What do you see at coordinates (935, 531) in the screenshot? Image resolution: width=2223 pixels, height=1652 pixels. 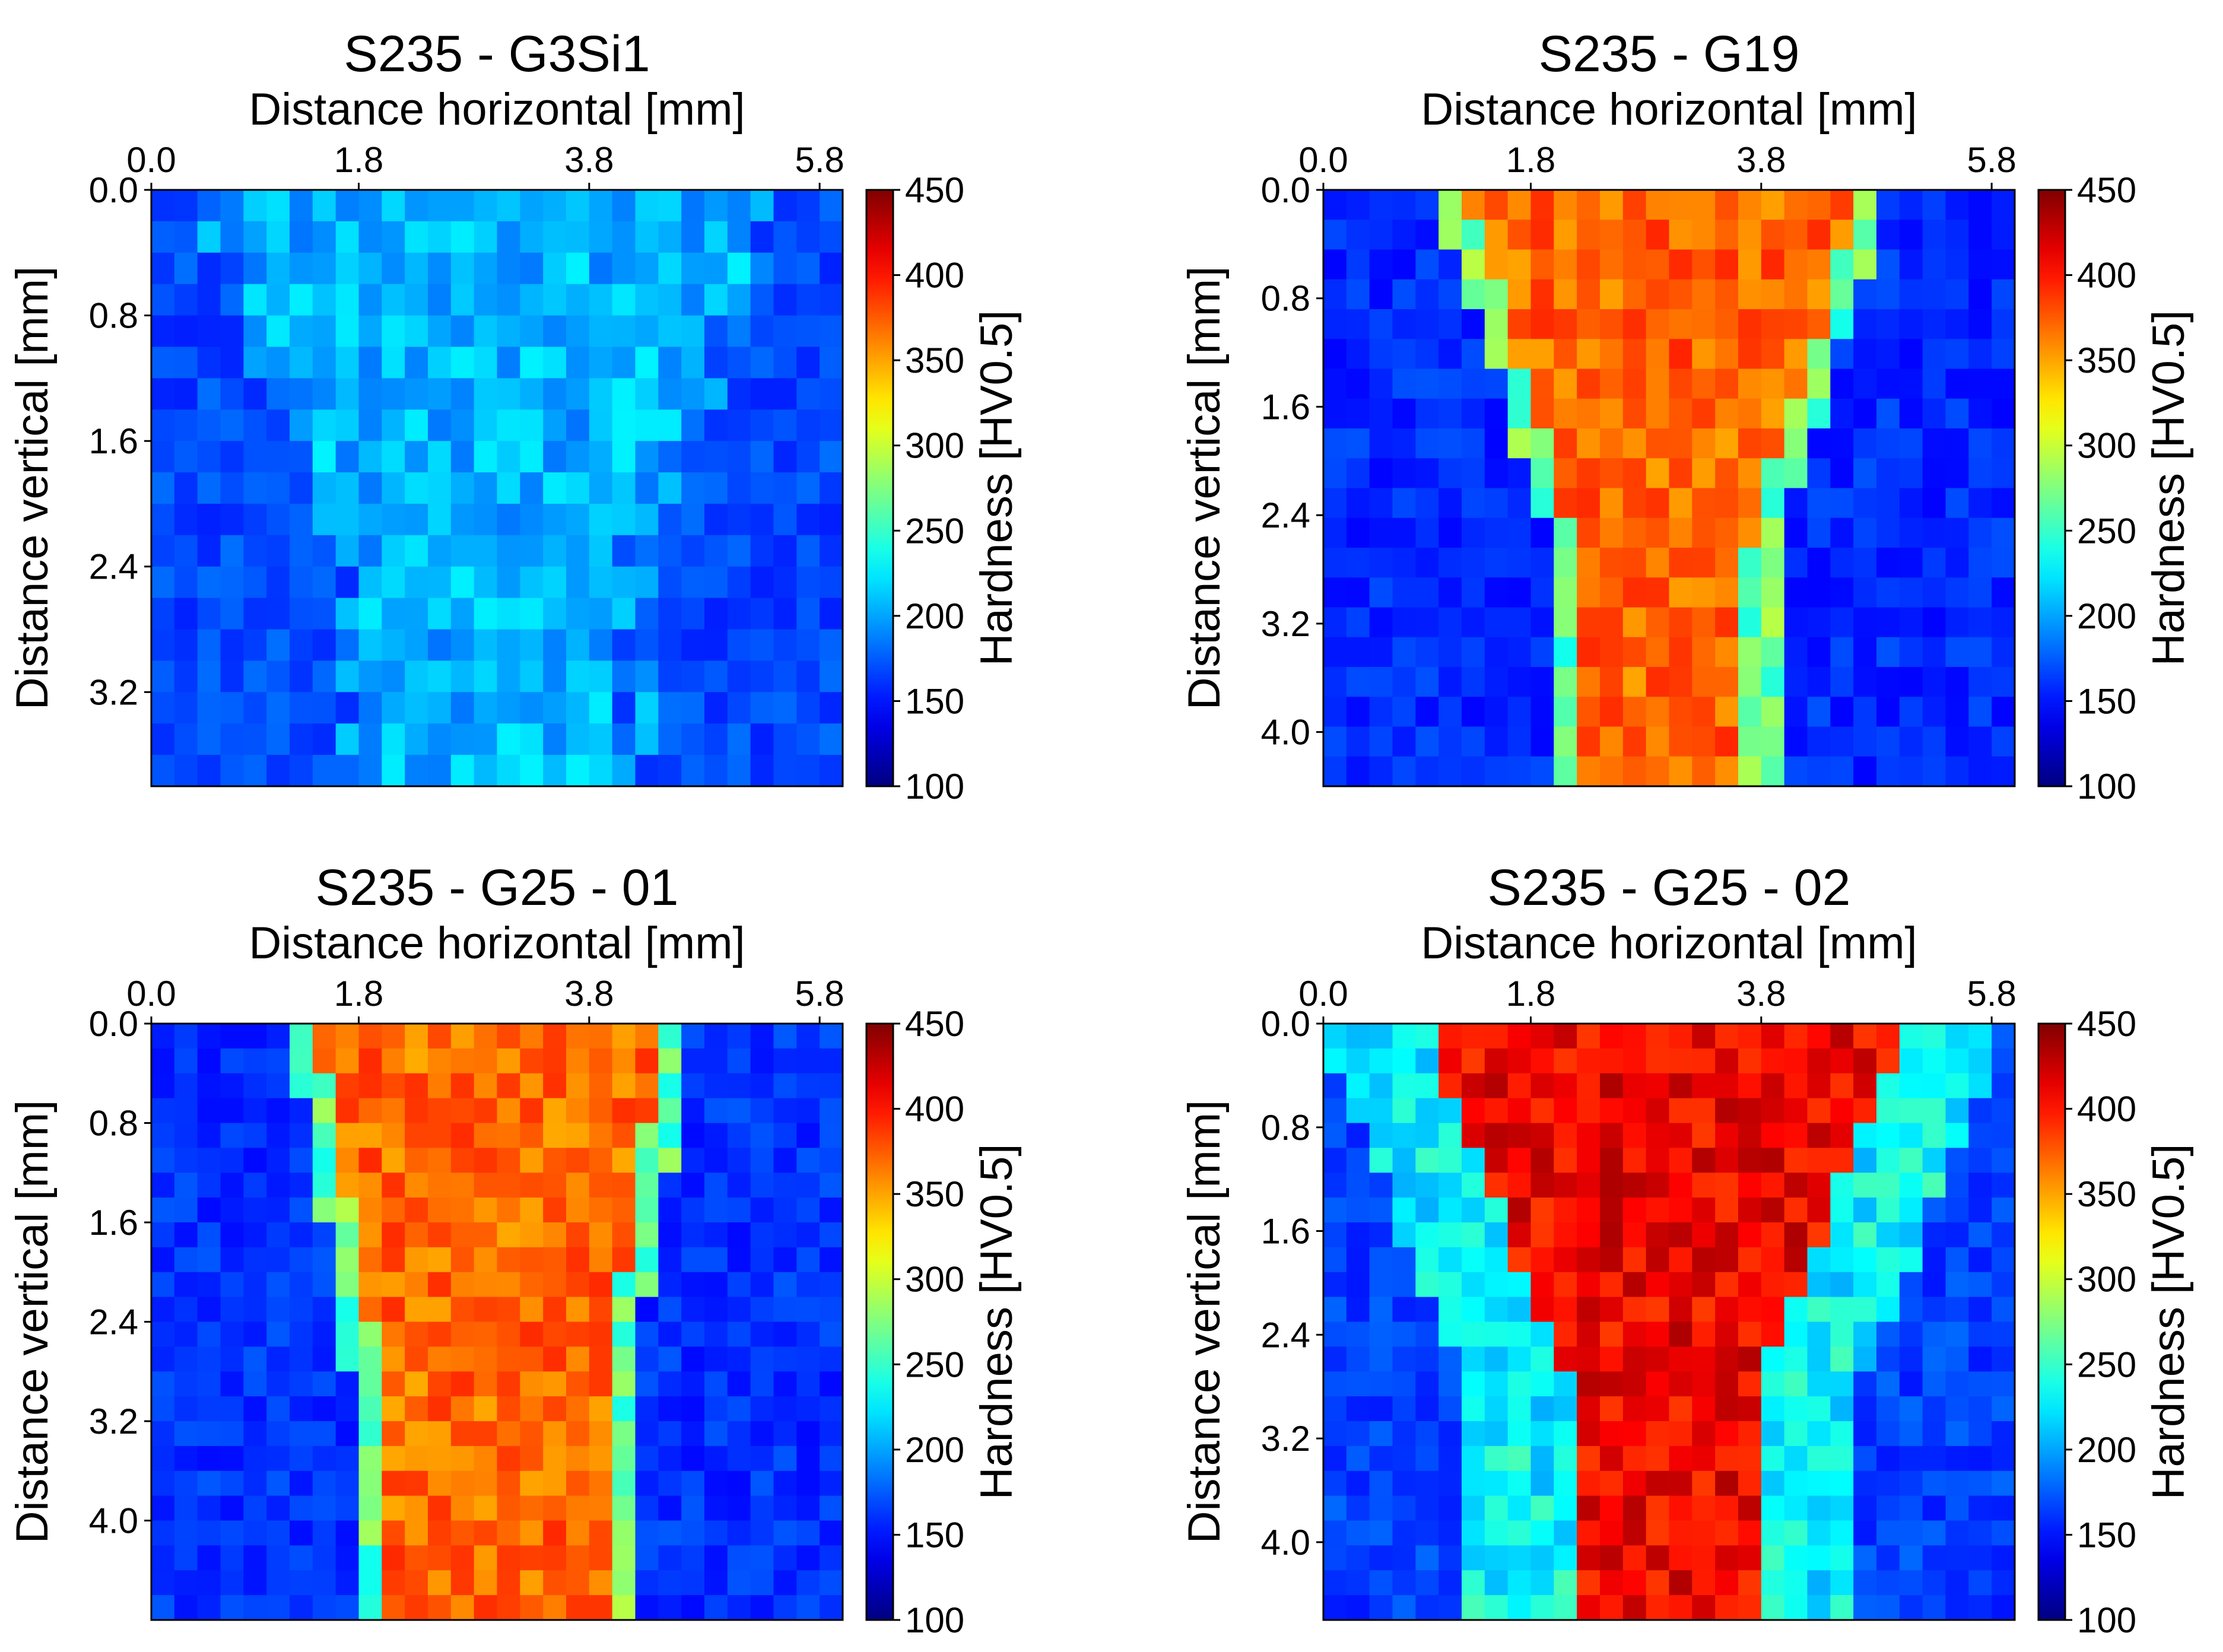 I see `colorbar-tick-label: 250` at bounding box center [935, 531].